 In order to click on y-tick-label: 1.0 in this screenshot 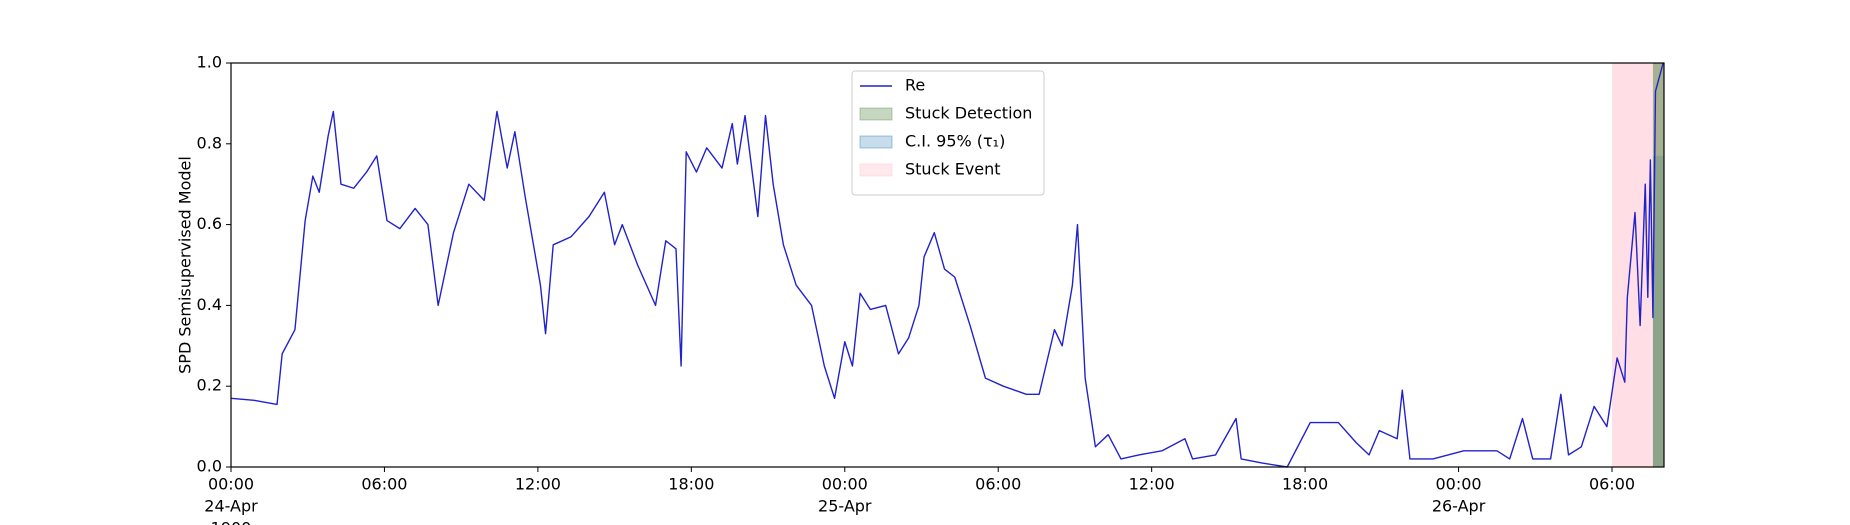, I will do `click(209, 62)`.